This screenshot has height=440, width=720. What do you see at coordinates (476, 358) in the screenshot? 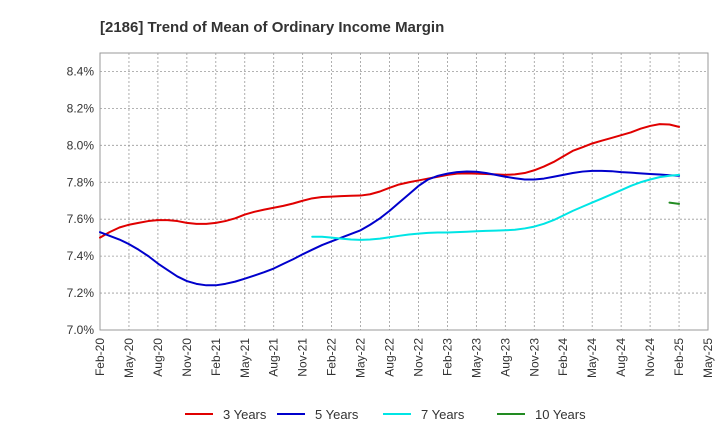
I see `x-tick-label: May-23` at bounding box center [476, 358].